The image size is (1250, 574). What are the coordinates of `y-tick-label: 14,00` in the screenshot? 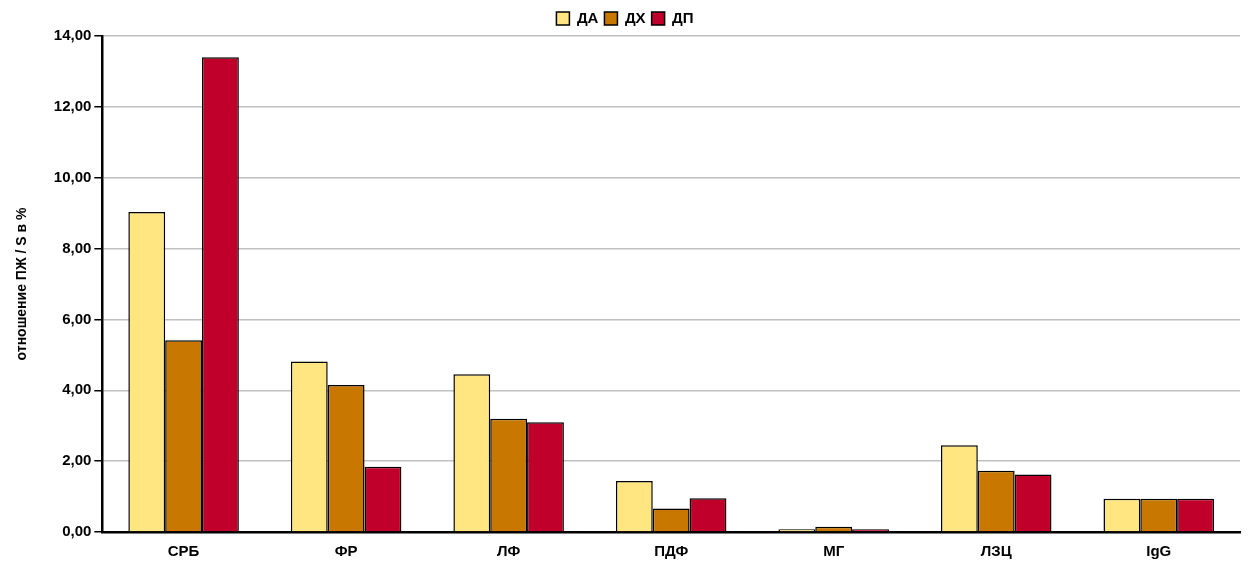 It's located at (72, 35).